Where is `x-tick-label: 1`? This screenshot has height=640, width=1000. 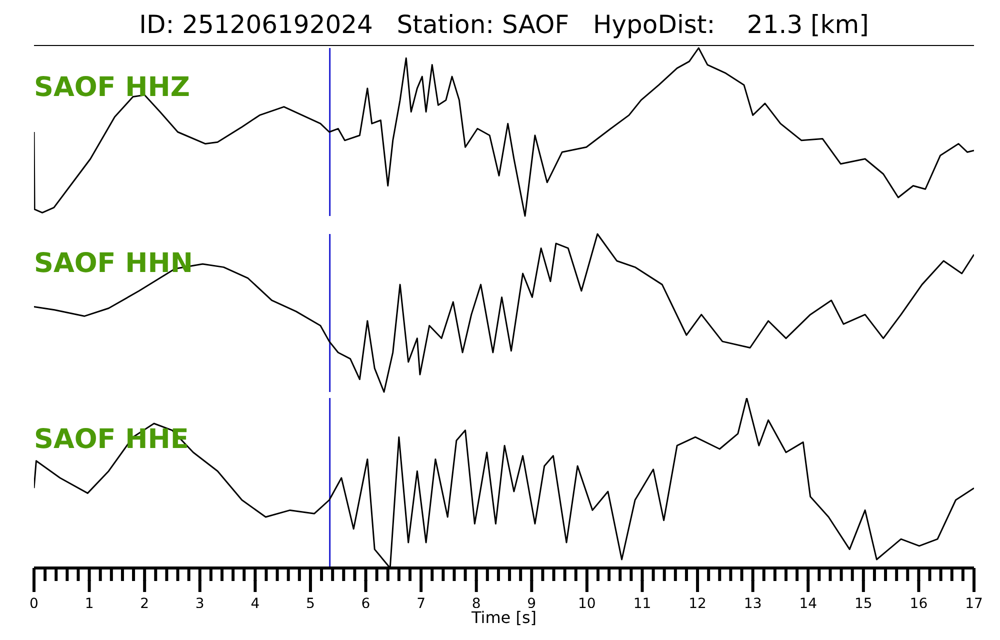 x-tick-label: 1 is located at coordinates (89, 604).